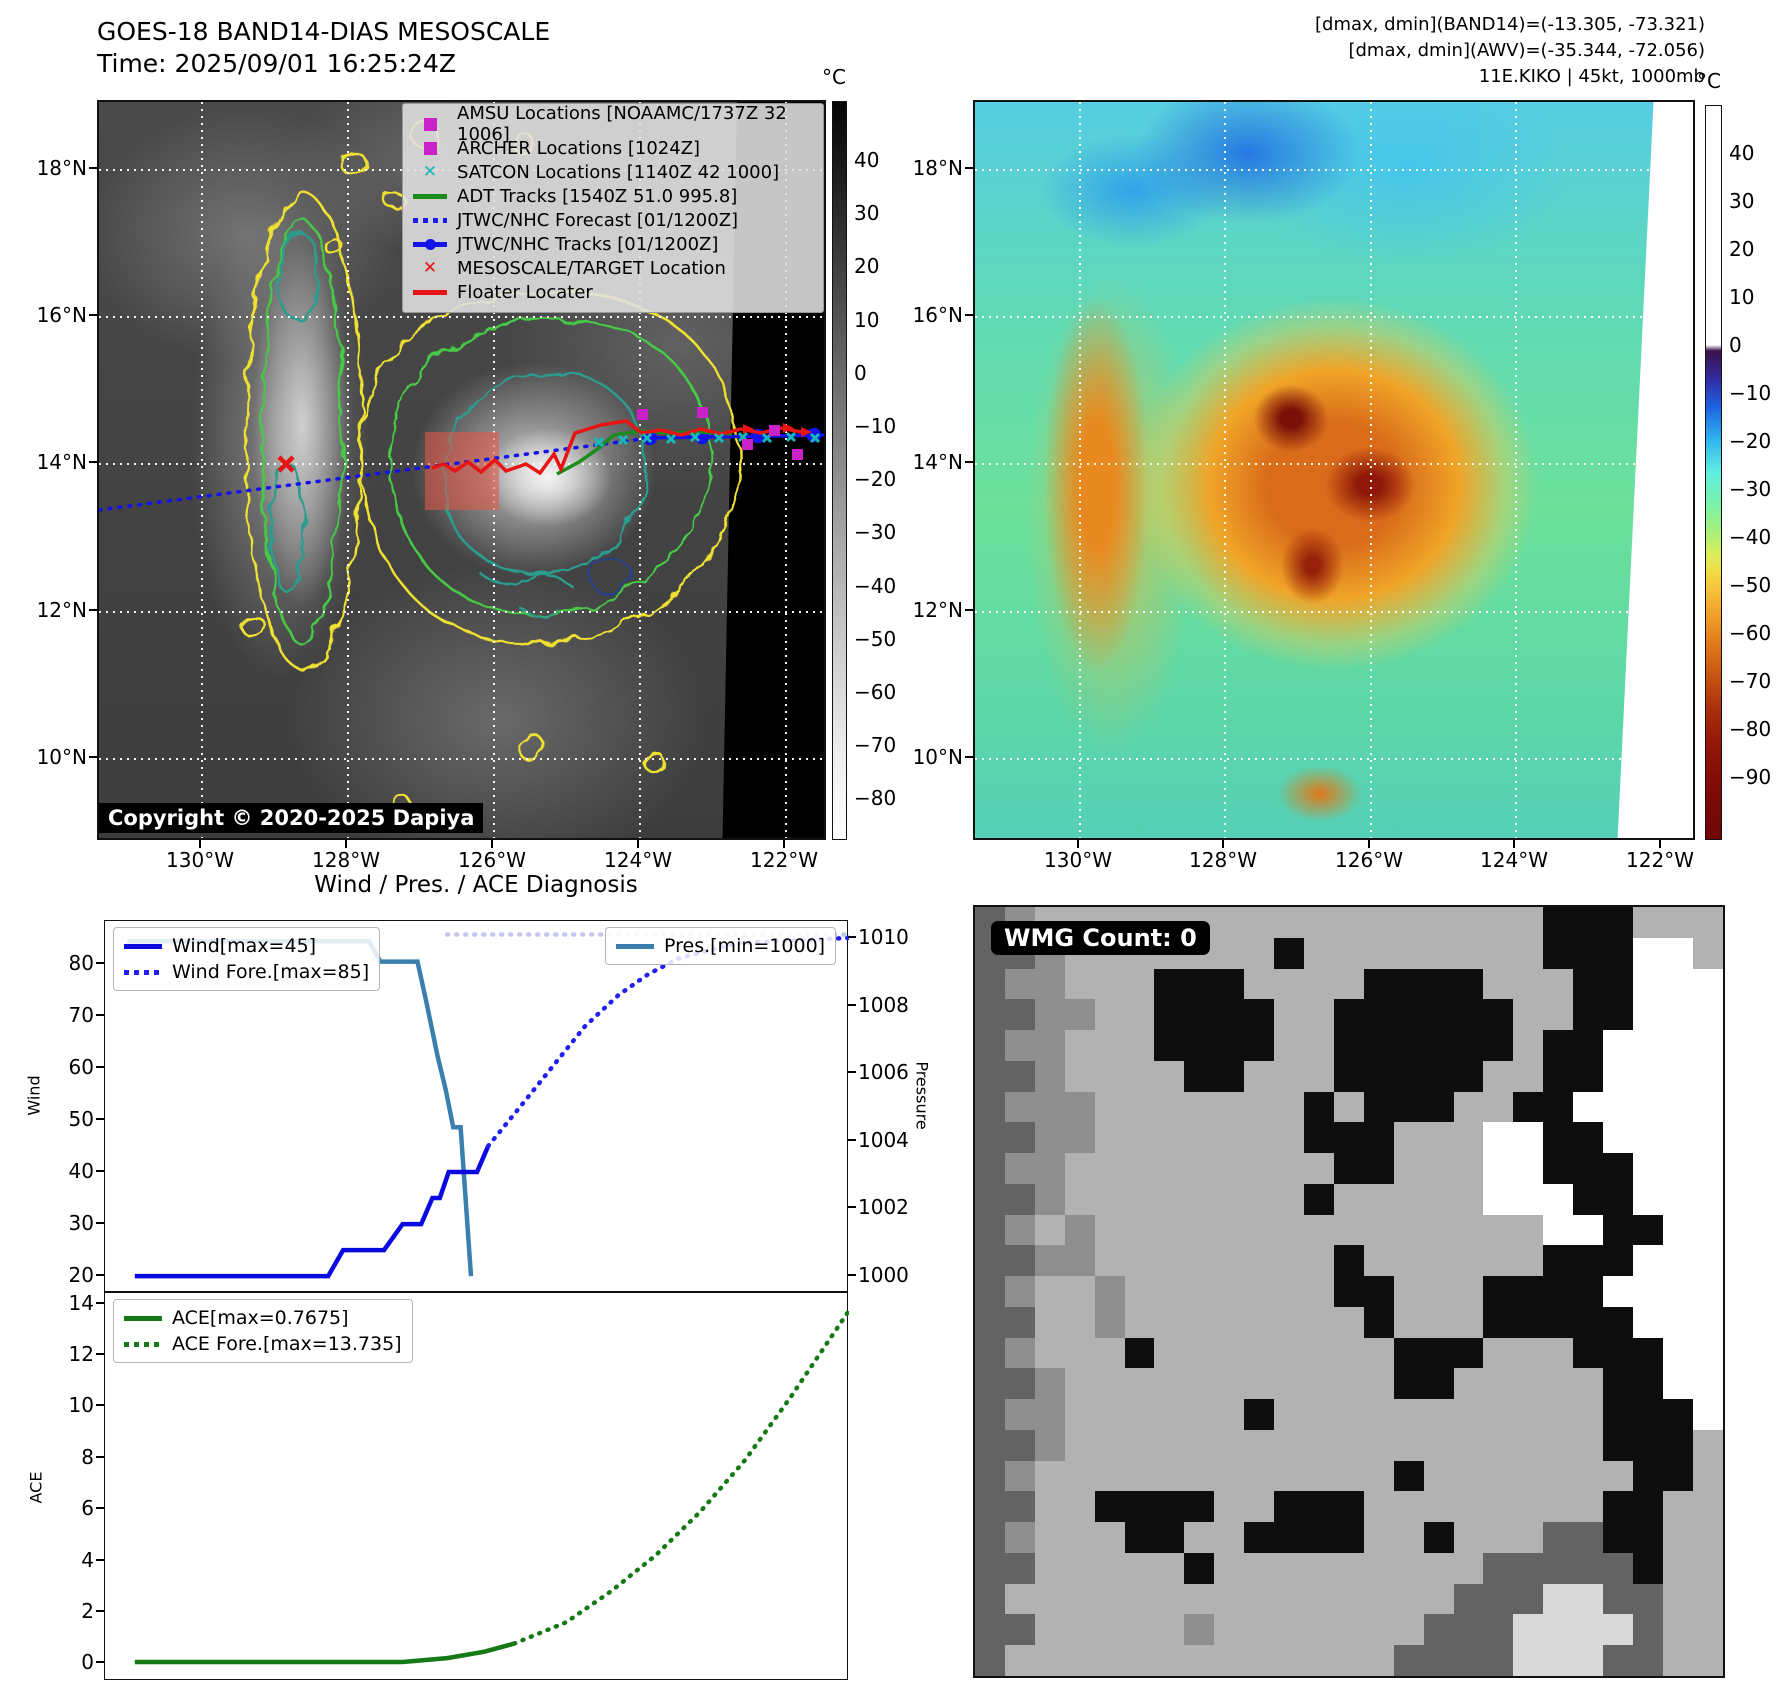  Describe the element at coordinates (87, 1610) in the screenshot. I see `chart2-ytick-label: 2` at that location.